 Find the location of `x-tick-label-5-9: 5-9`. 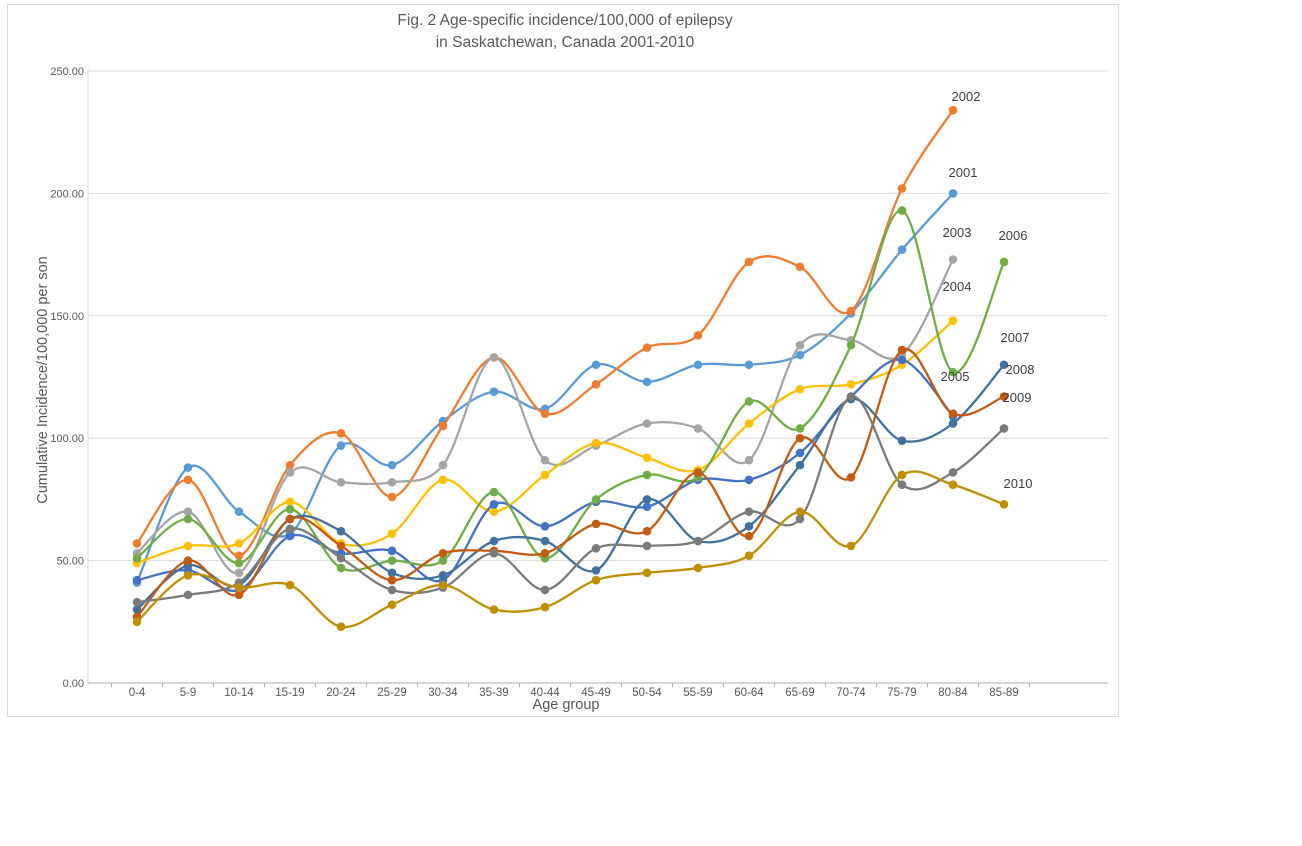

x-tick-label-5-9: 5-9 is located at coordinates (188, 693).